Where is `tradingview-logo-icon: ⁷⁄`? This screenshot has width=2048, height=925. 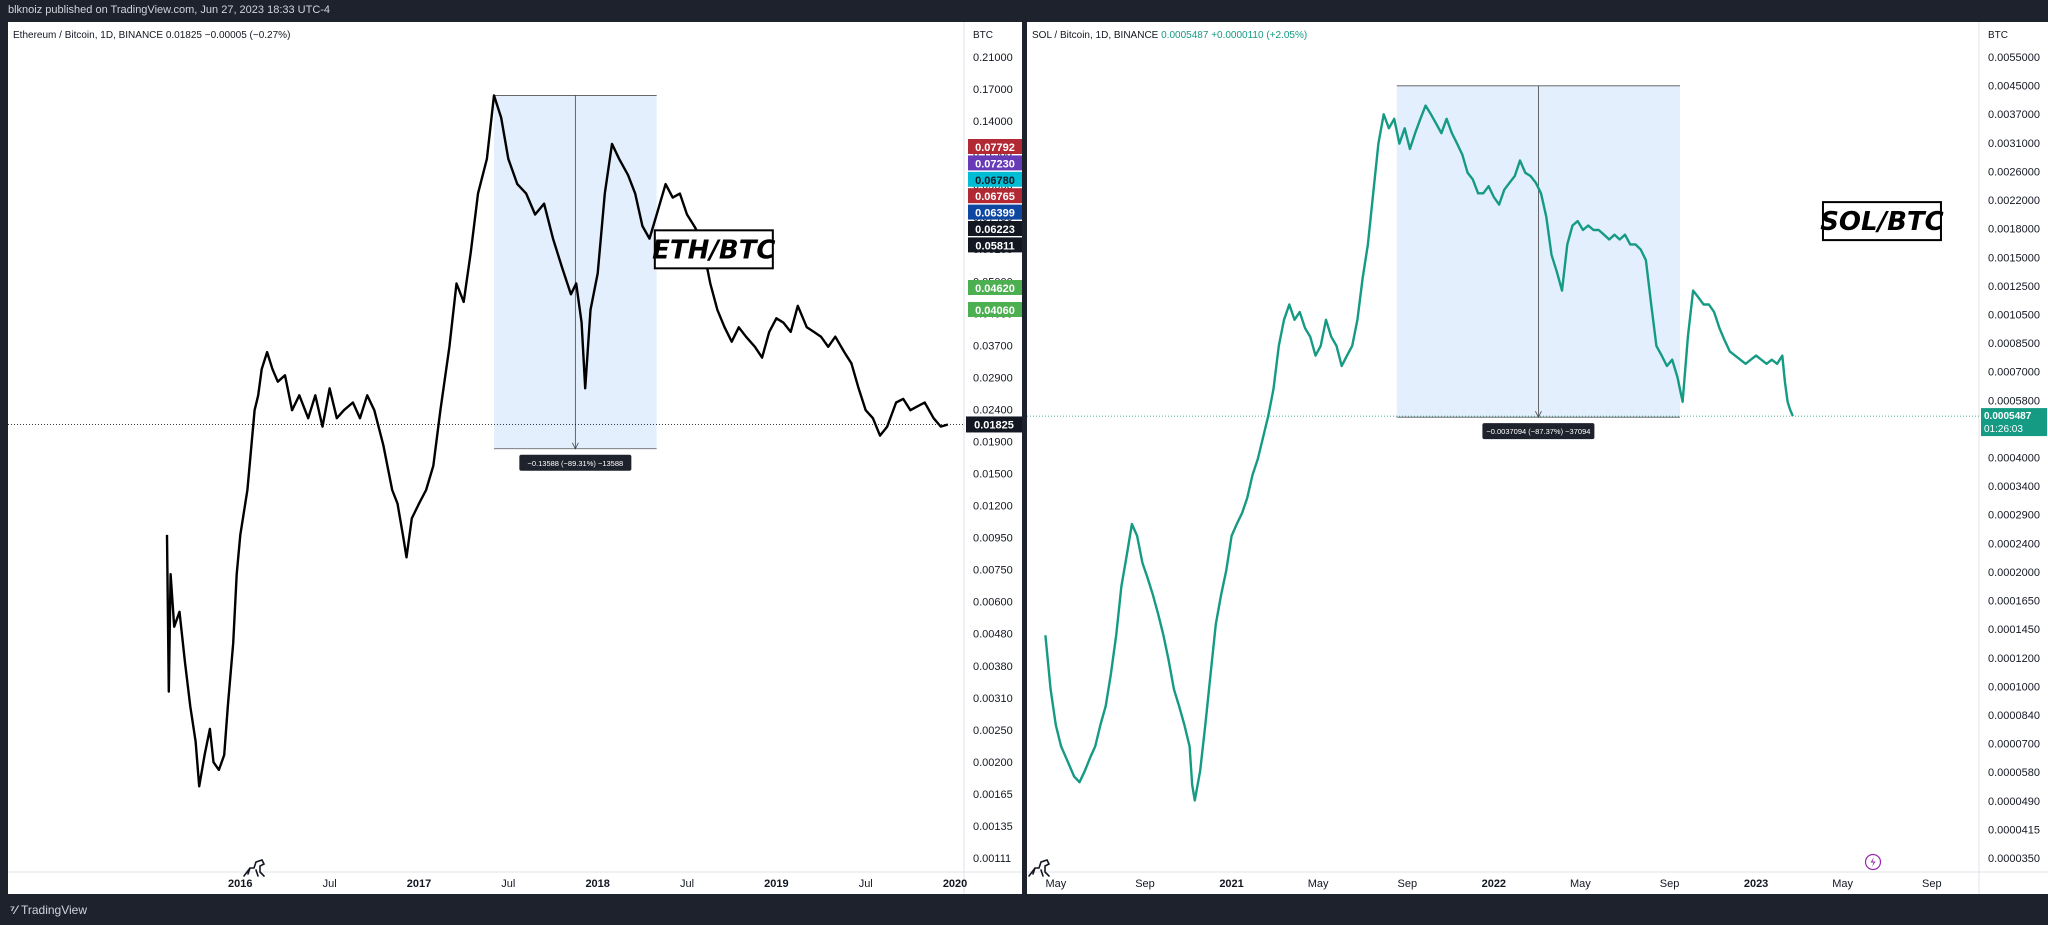 tradingview-logo-icon: ⁷⁄ is located at coordinates (13, 910).